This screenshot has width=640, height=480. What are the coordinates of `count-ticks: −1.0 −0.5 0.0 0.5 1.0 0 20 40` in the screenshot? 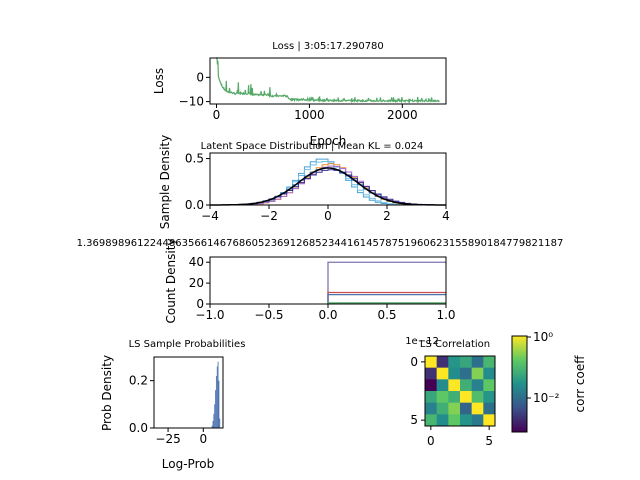 It's located at (322, 288).